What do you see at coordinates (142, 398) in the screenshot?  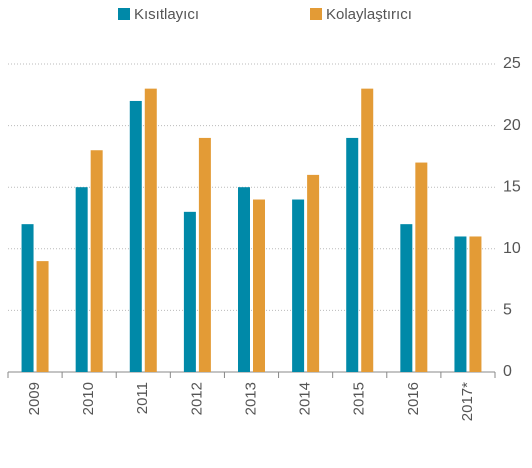 I see `x-tick-label: 2011` at bounding box center [142, 398].